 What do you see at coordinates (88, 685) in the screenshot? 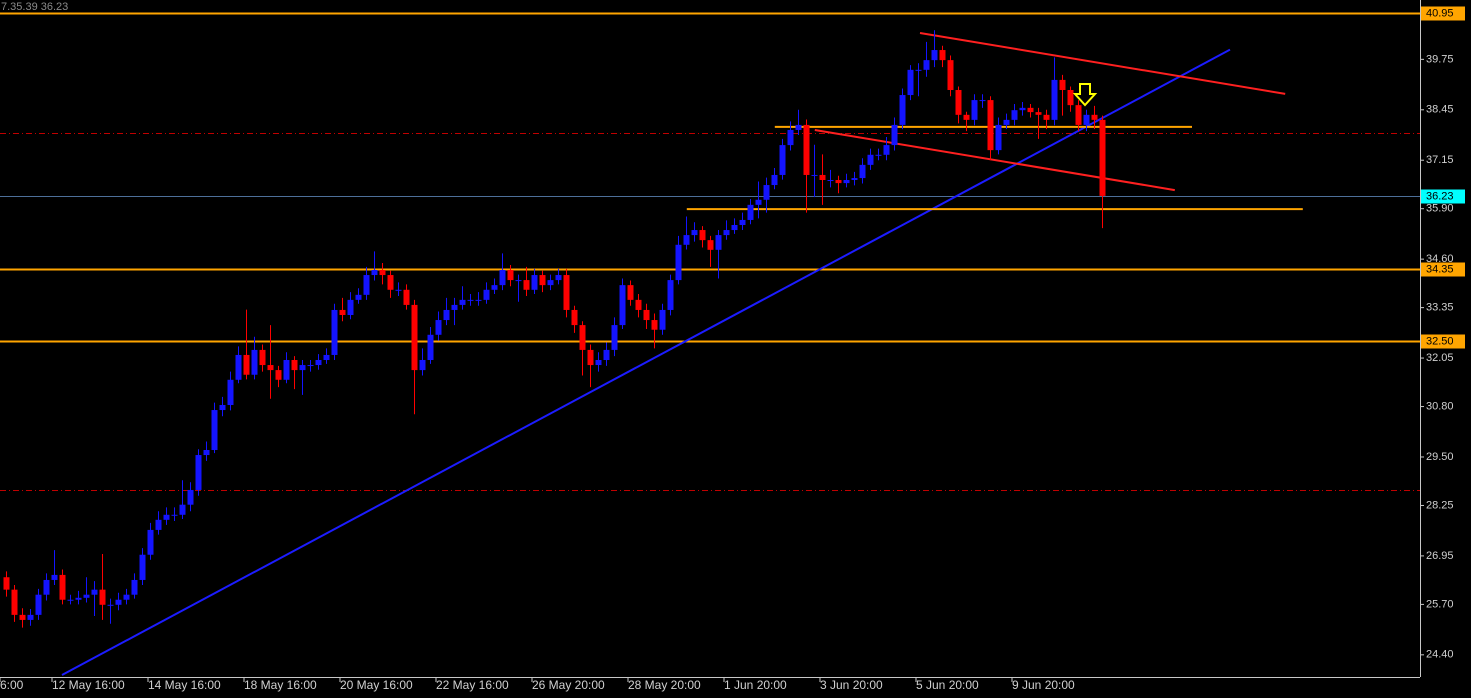
I see `x-tick-label: 12 May 16:00` at bounding box center [88, 685].